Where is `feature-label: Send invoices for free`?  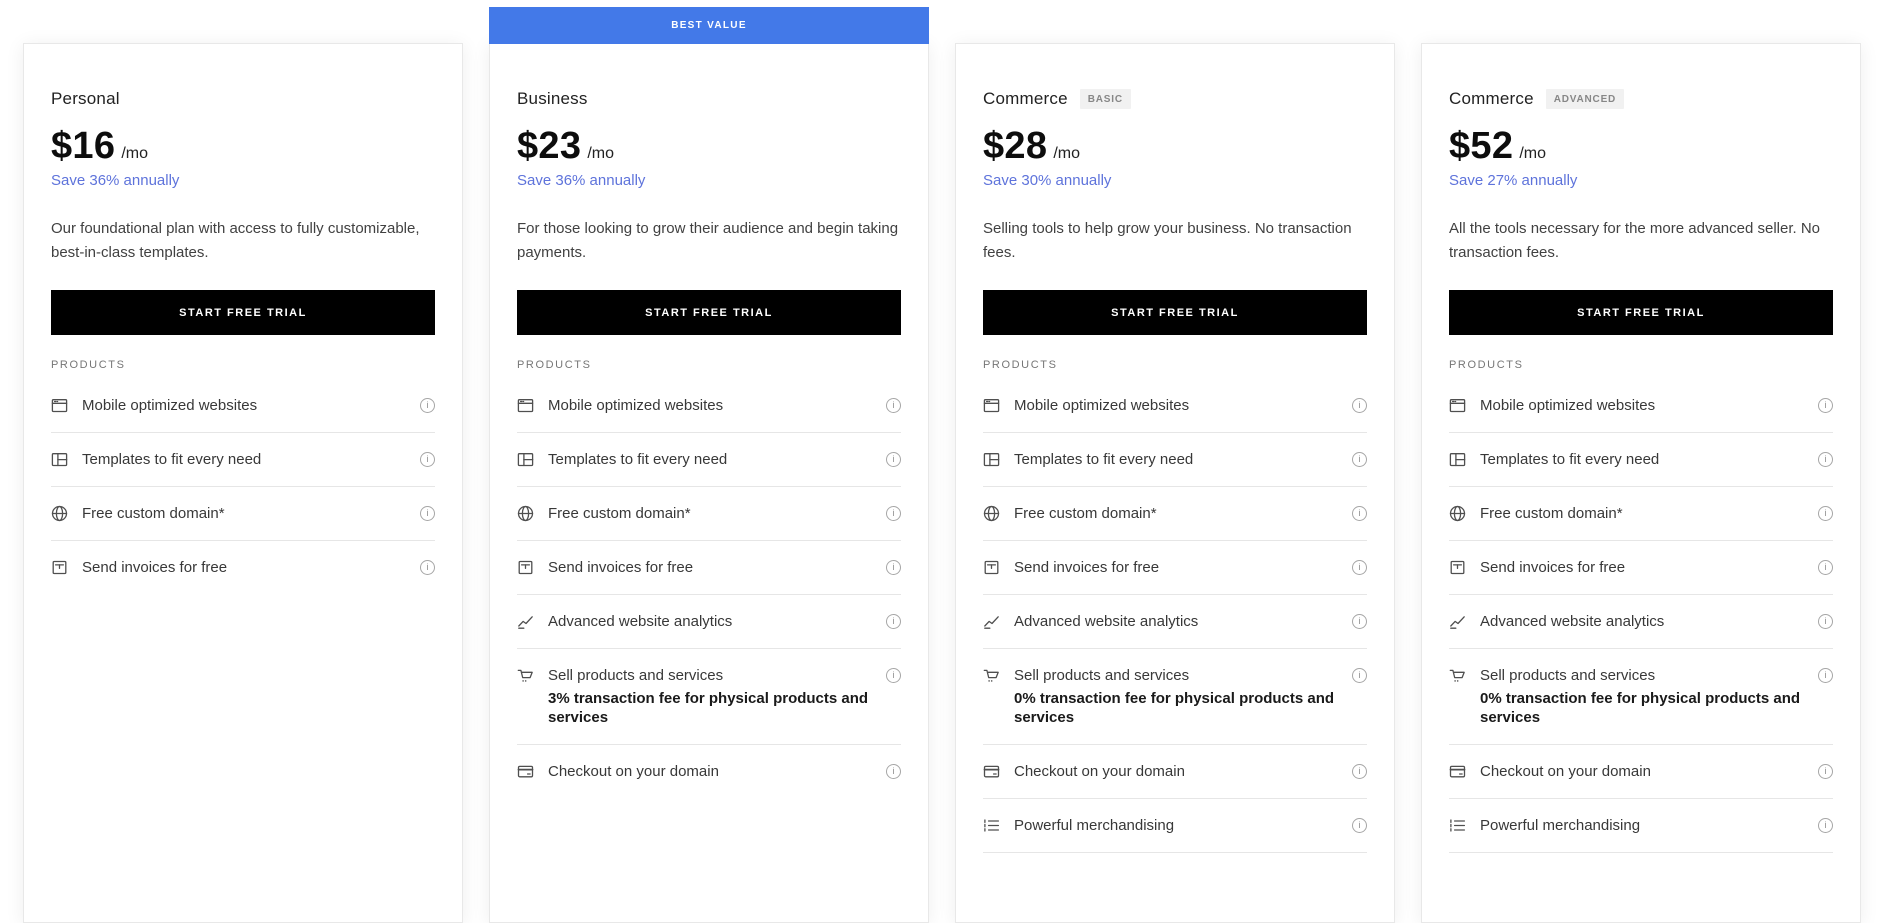
feature-label: Send invoices for free is located at coordinates (1087, 567).